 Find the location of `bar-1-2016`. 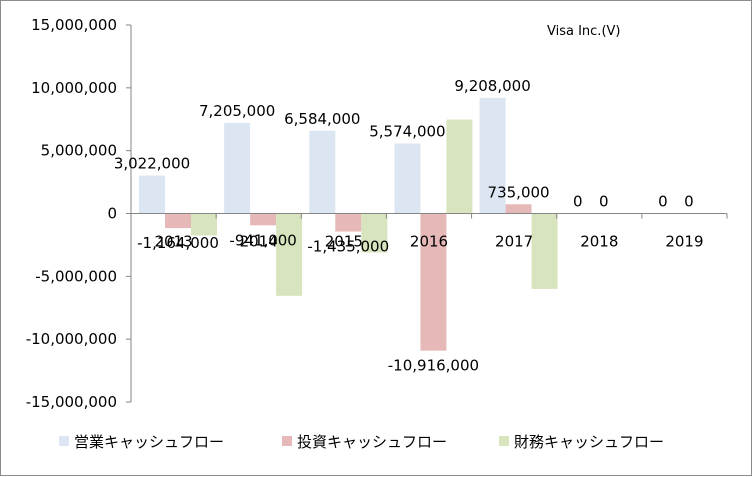

bar-1-2016 is located at coordinates (407, 178).